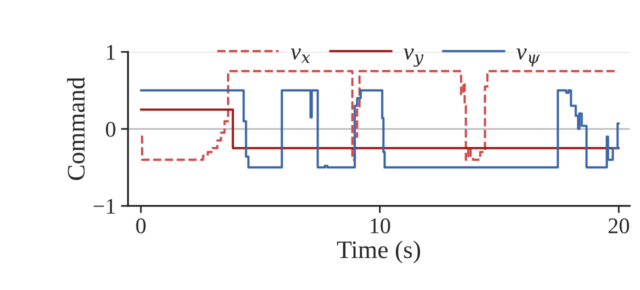  I want to click on x-axis-title: Time (s), so click(378, 252).